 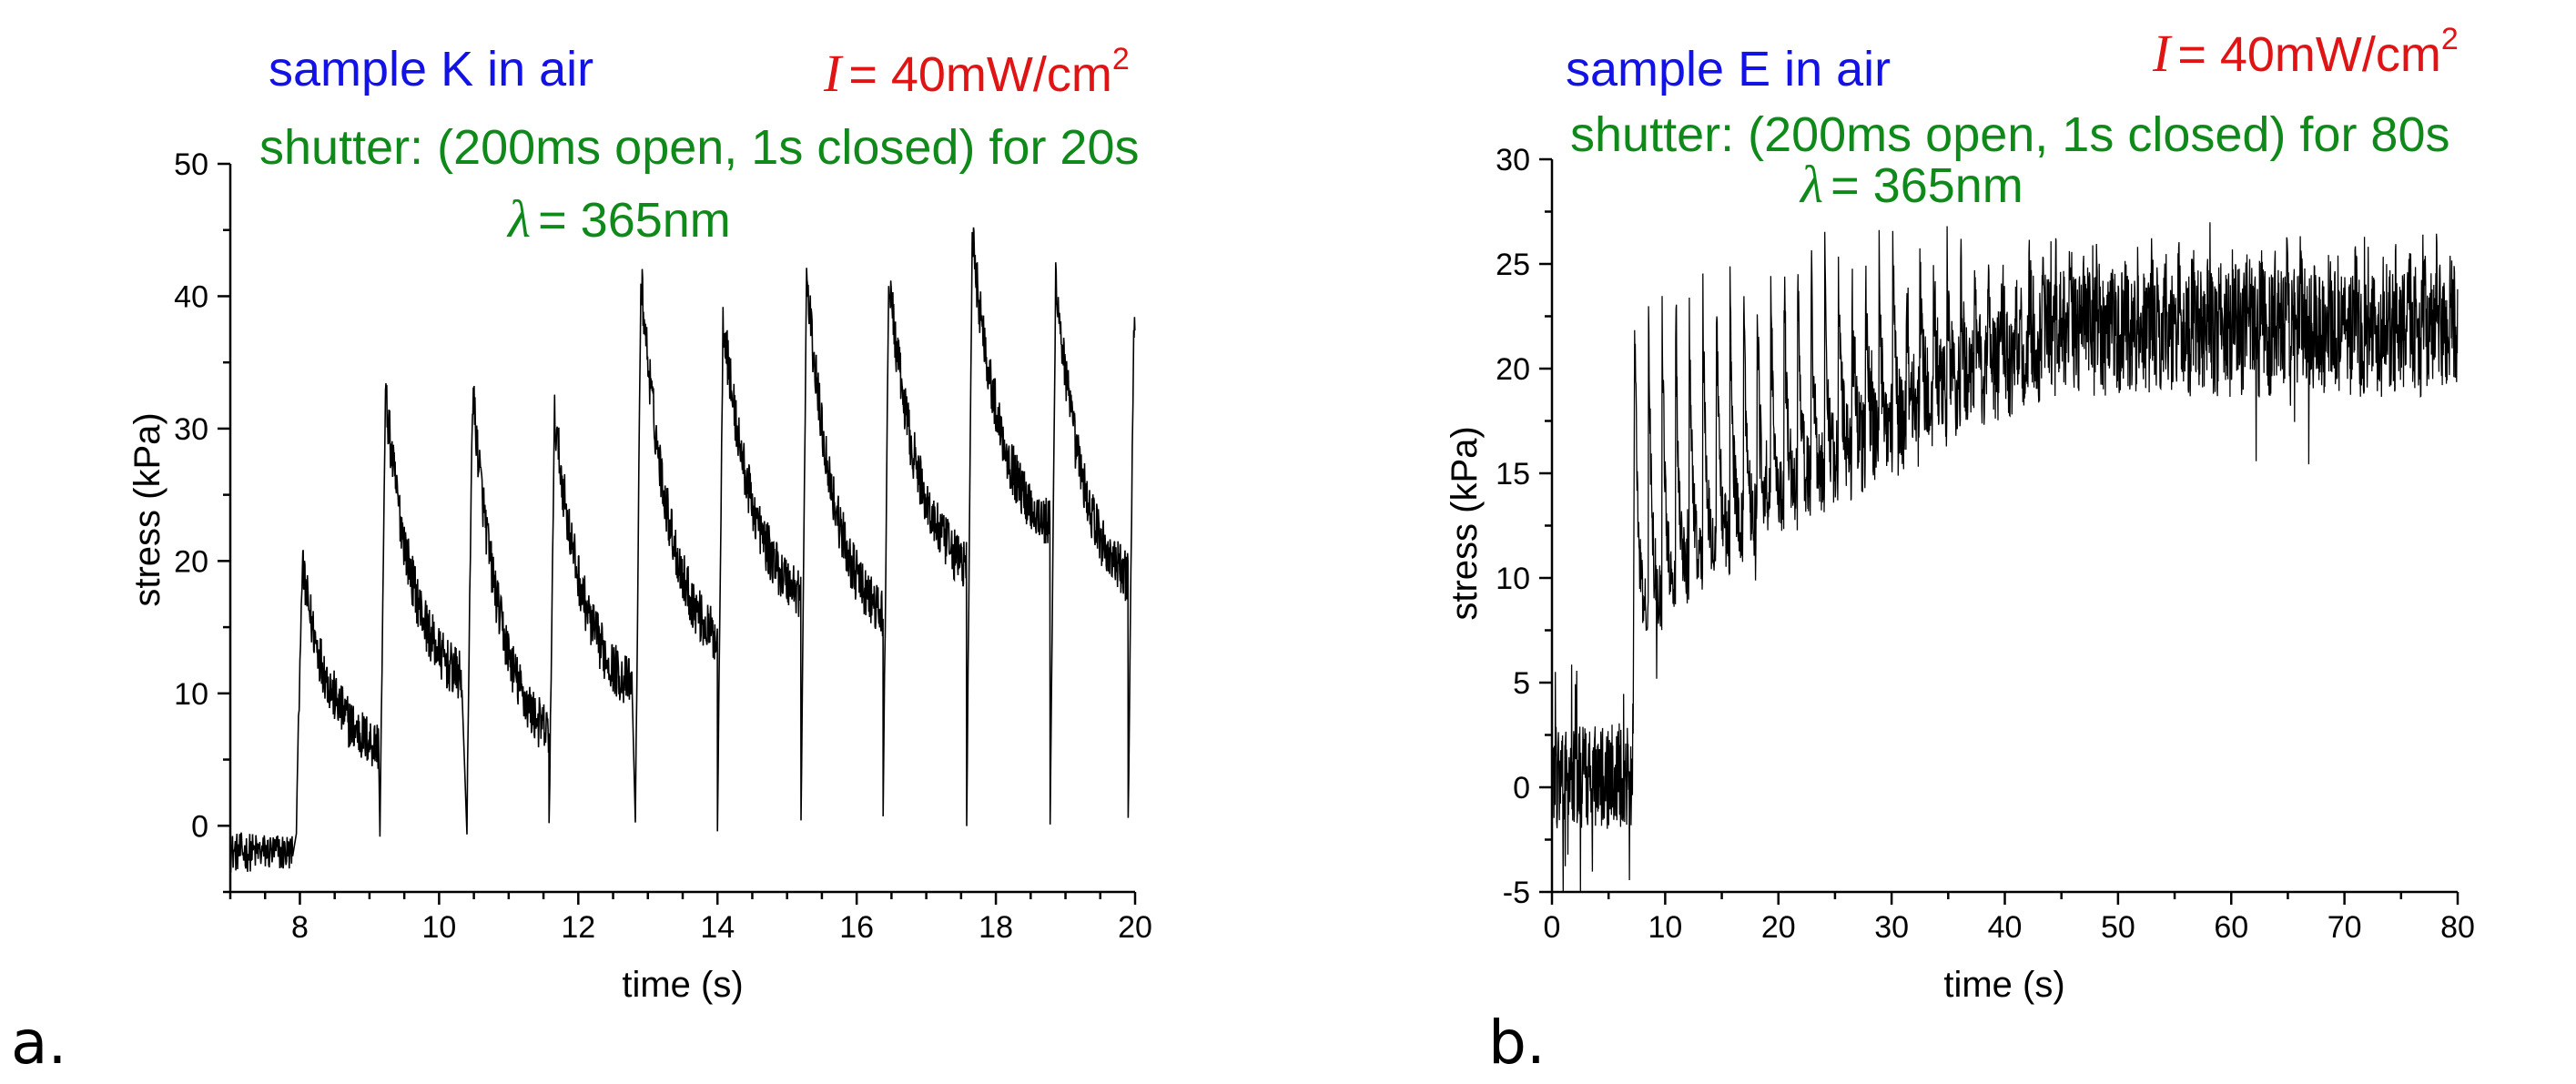 What do you see at coordinates (1728, 69) in the screenshot?
I see `panel-b-sample-title: sample E in air` at bounding box center [1728, 69].